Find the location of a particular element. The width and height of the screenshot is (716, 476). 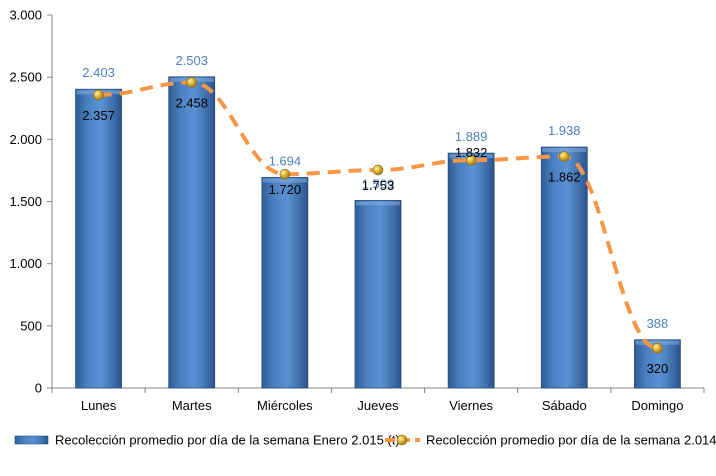

line-data-label: 320 is located at coordinates (658, 368).